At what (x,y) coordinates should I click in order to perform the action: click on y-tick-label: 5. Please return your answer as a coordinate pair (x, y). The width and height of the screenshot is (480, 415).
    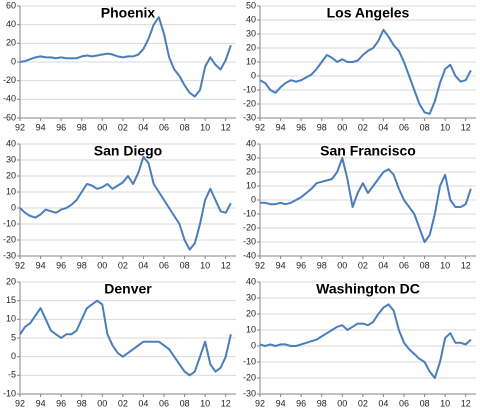
    Looking at the image, I should click on (13, 337).